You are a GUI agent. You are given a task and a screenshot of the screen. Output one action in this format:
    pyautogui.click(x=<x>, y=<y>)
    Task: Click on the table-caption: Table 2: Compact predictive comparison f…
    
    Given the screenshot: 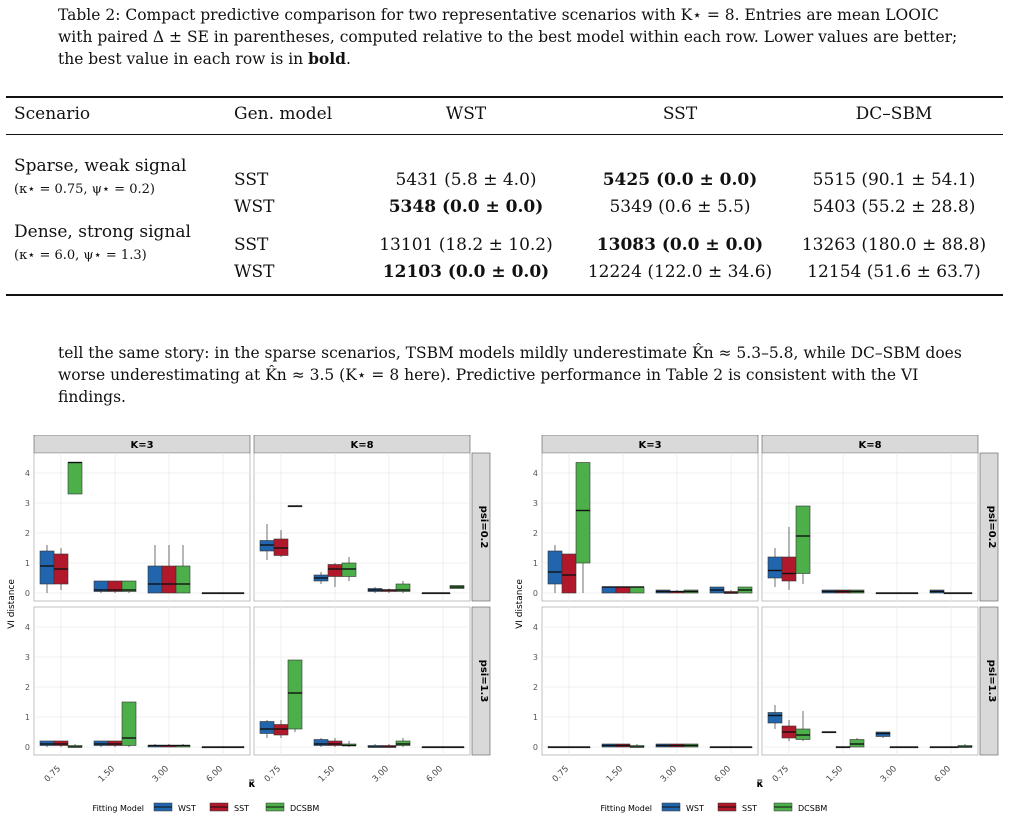 What is the action you would take?
    pyautogui.click(x=510, y=37)
    